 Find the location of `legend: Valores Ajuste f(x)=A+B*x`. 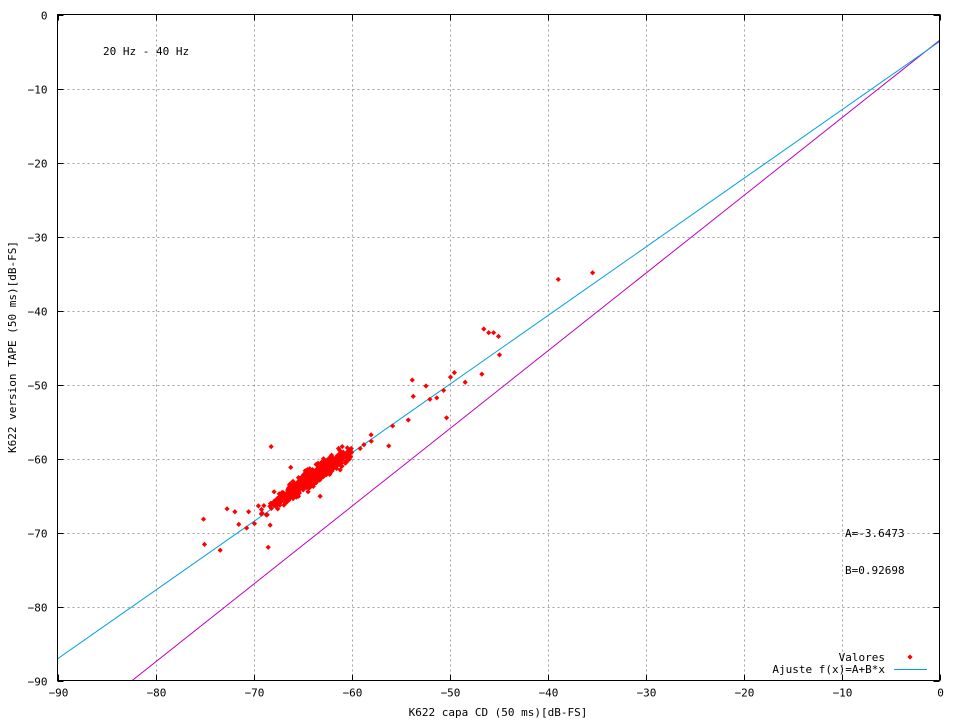

legend: Valores Ajuste f(x)=A+B*x is located at coordinates (849, 663).